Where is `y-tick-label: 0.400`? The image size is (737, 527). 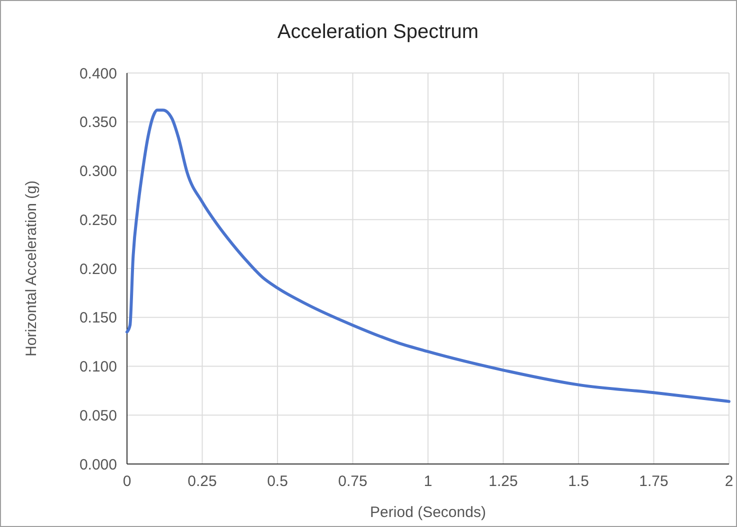
y-tick-label: 0.400 is located at coordinates (98, 73).